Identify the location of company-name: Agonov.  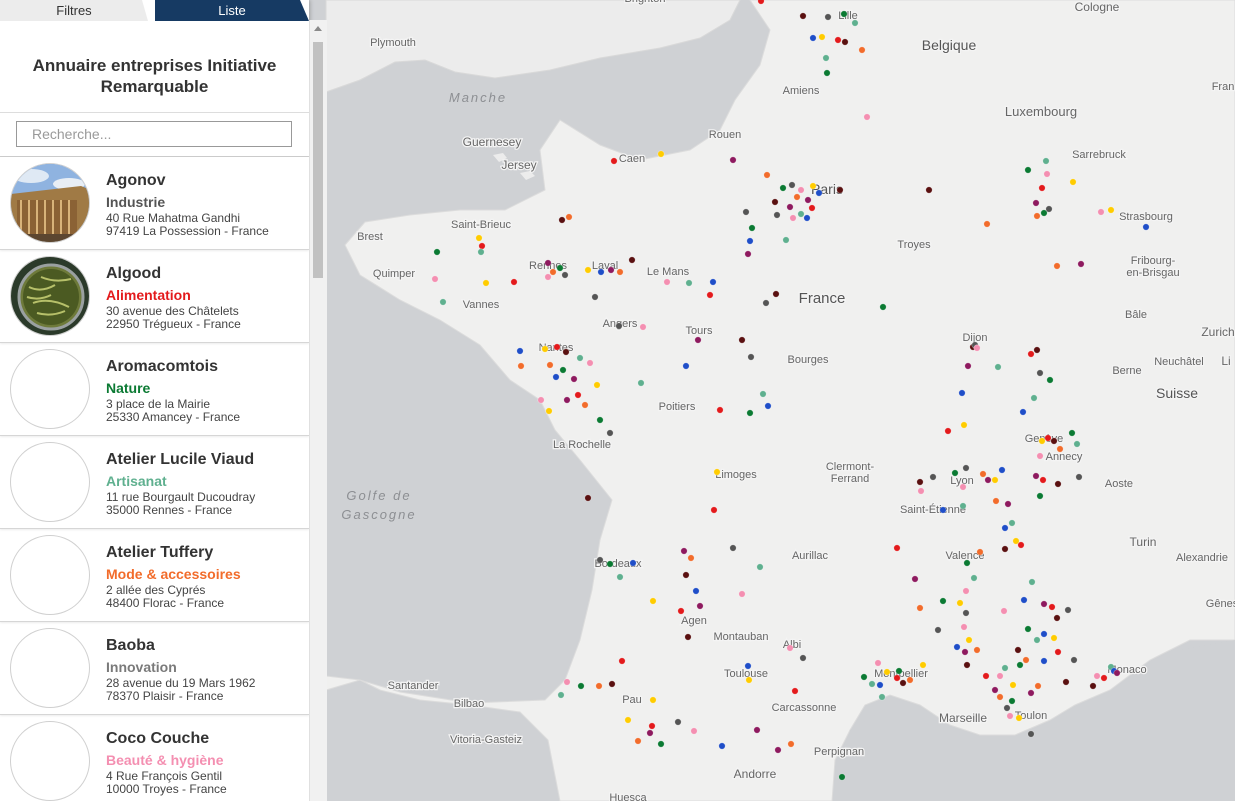
(136, 180).